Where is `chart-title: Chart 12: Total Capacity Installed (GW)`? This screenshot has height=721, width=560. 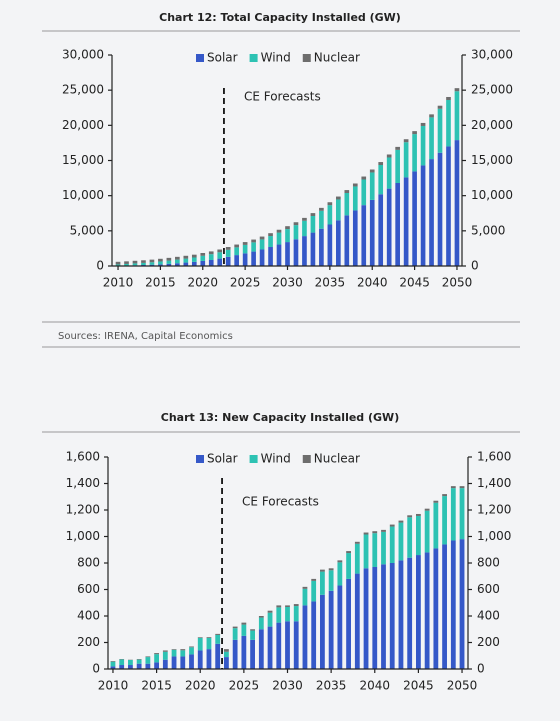 chart-title: Chart 12: Total Capacity Installed (GW) is located at coordinates (280, 17).